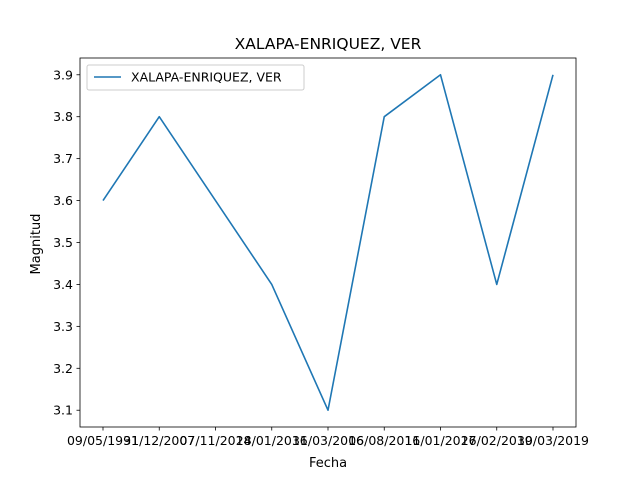 The image size is (640, 480). Describe the element at coordinates (63, 326) in the screenshot. I see `y-tick-label: 3.3` at that location.